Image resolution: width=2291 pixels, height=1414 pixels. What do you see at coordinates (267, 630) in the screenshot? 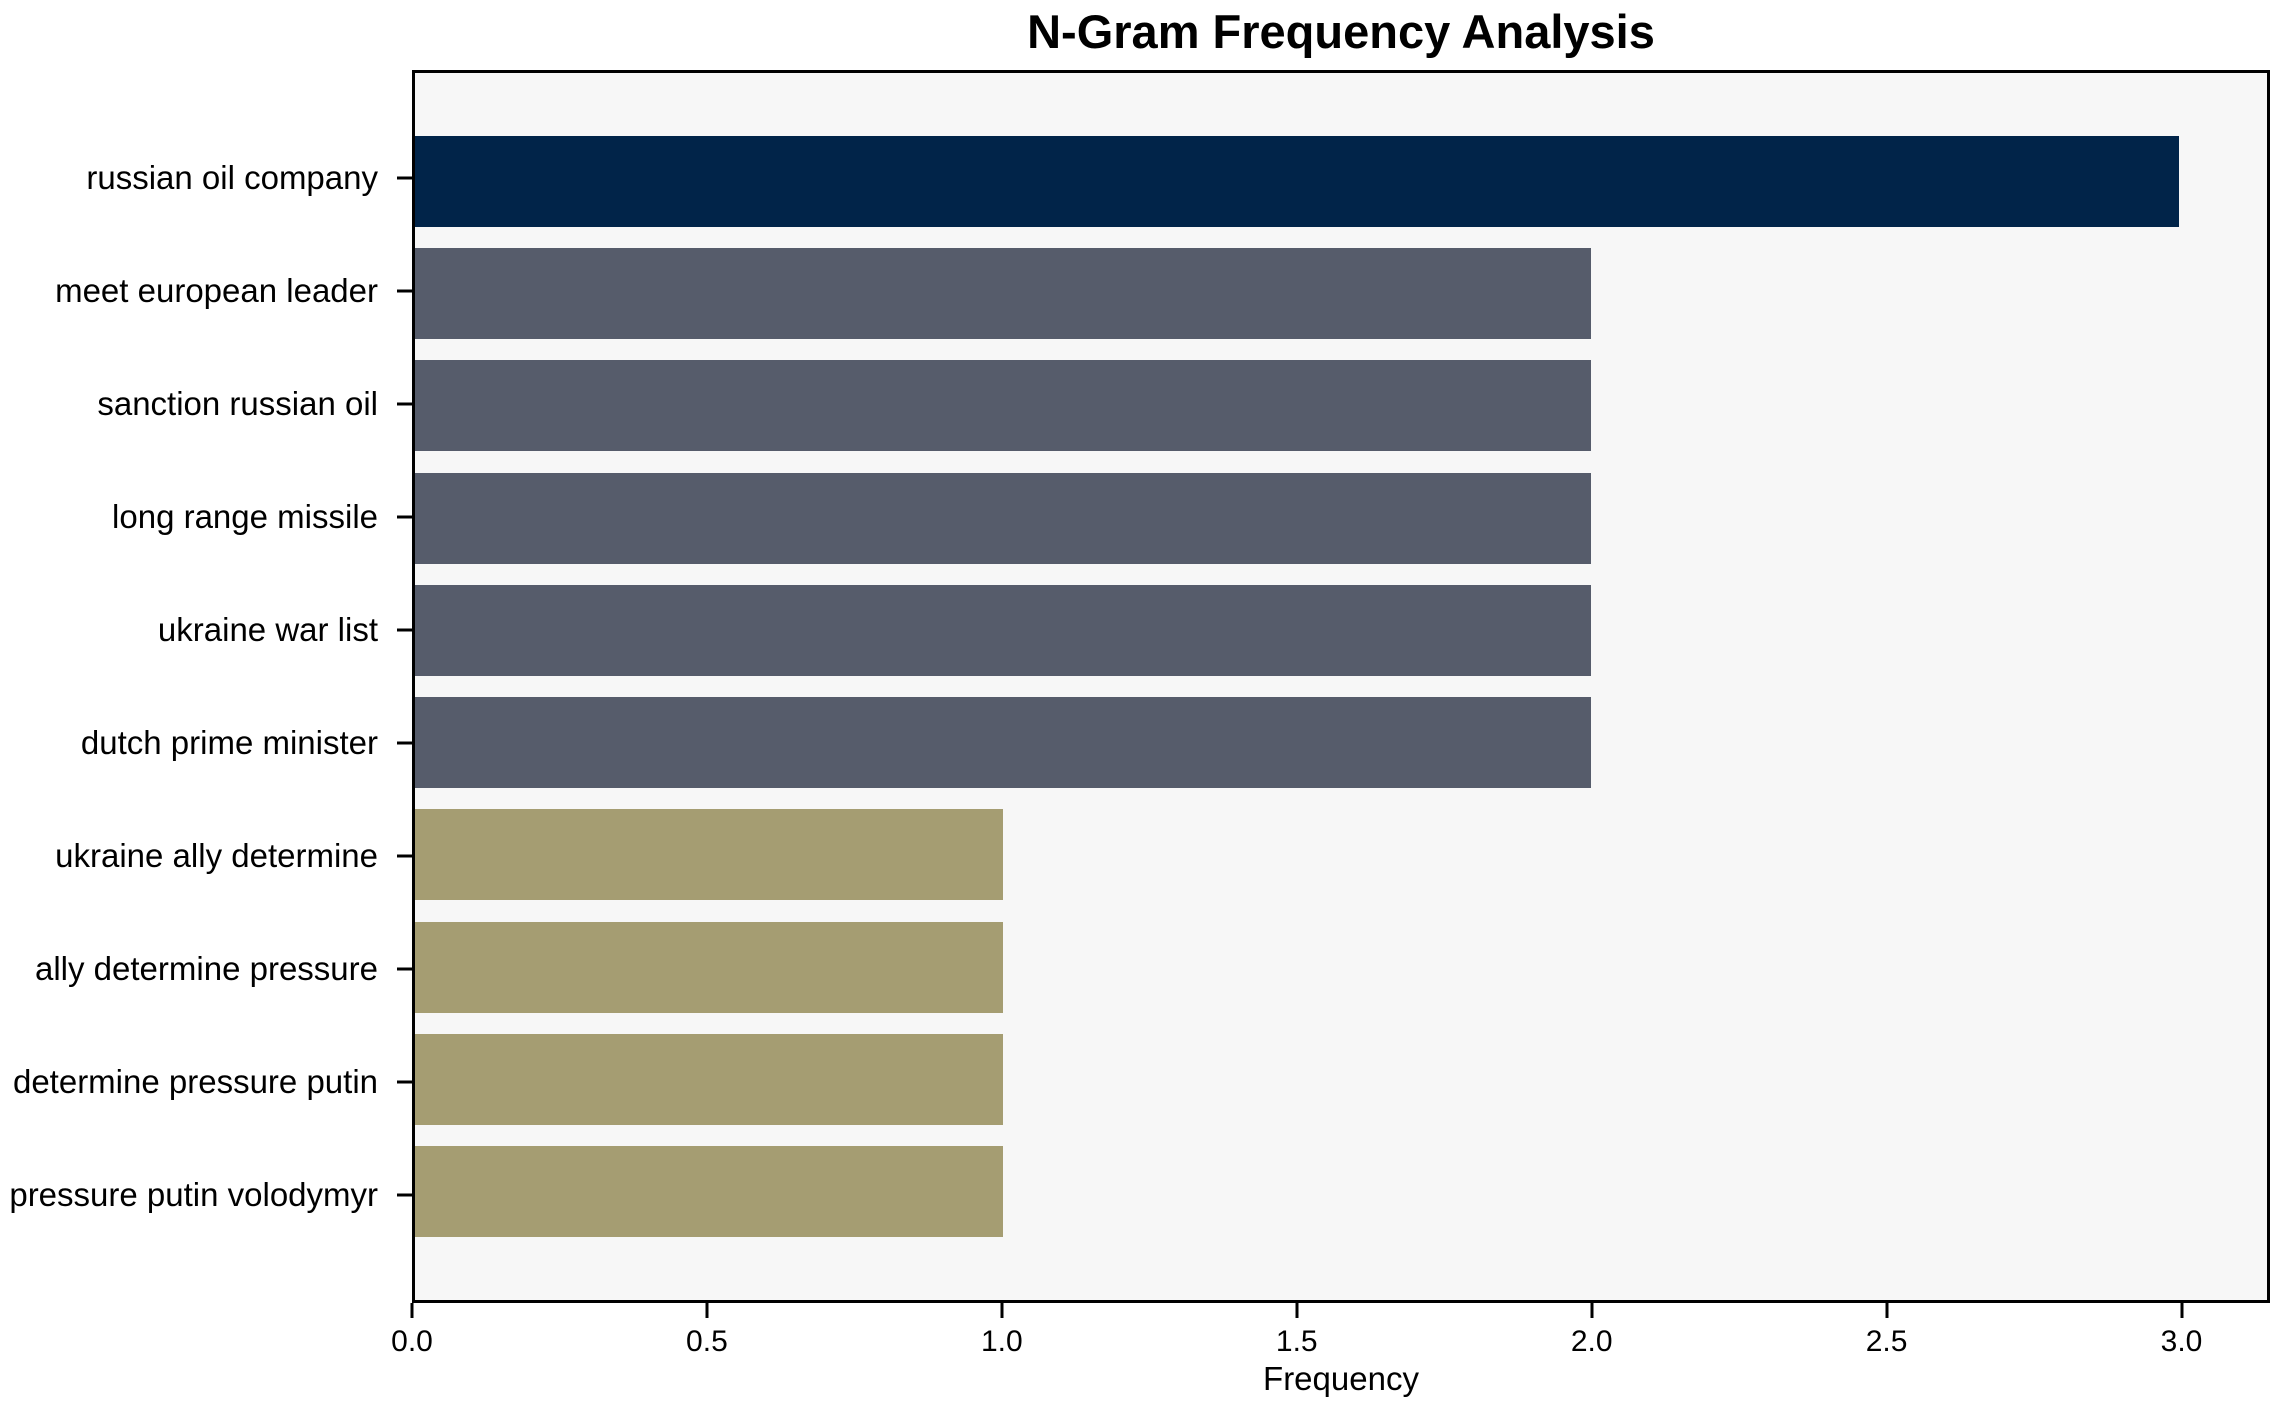
I see `y-tick-label: ukraine war list` at bounding box center [267, 630].